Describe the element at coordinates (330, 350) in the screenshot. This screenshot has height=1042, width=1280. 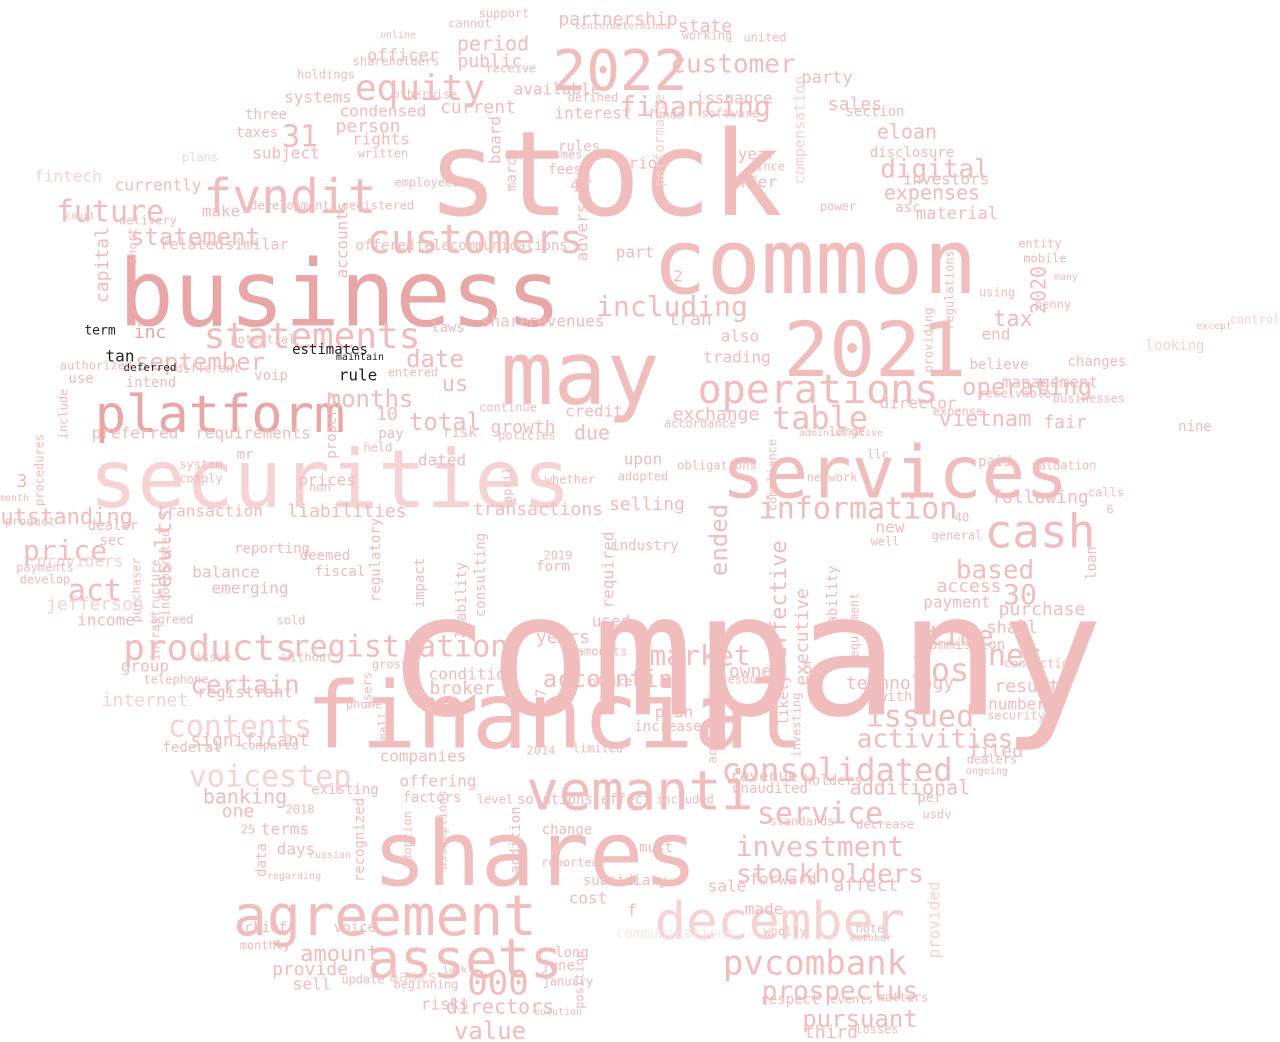
I see `word-cloud-term-estimates: estimates` at that location.